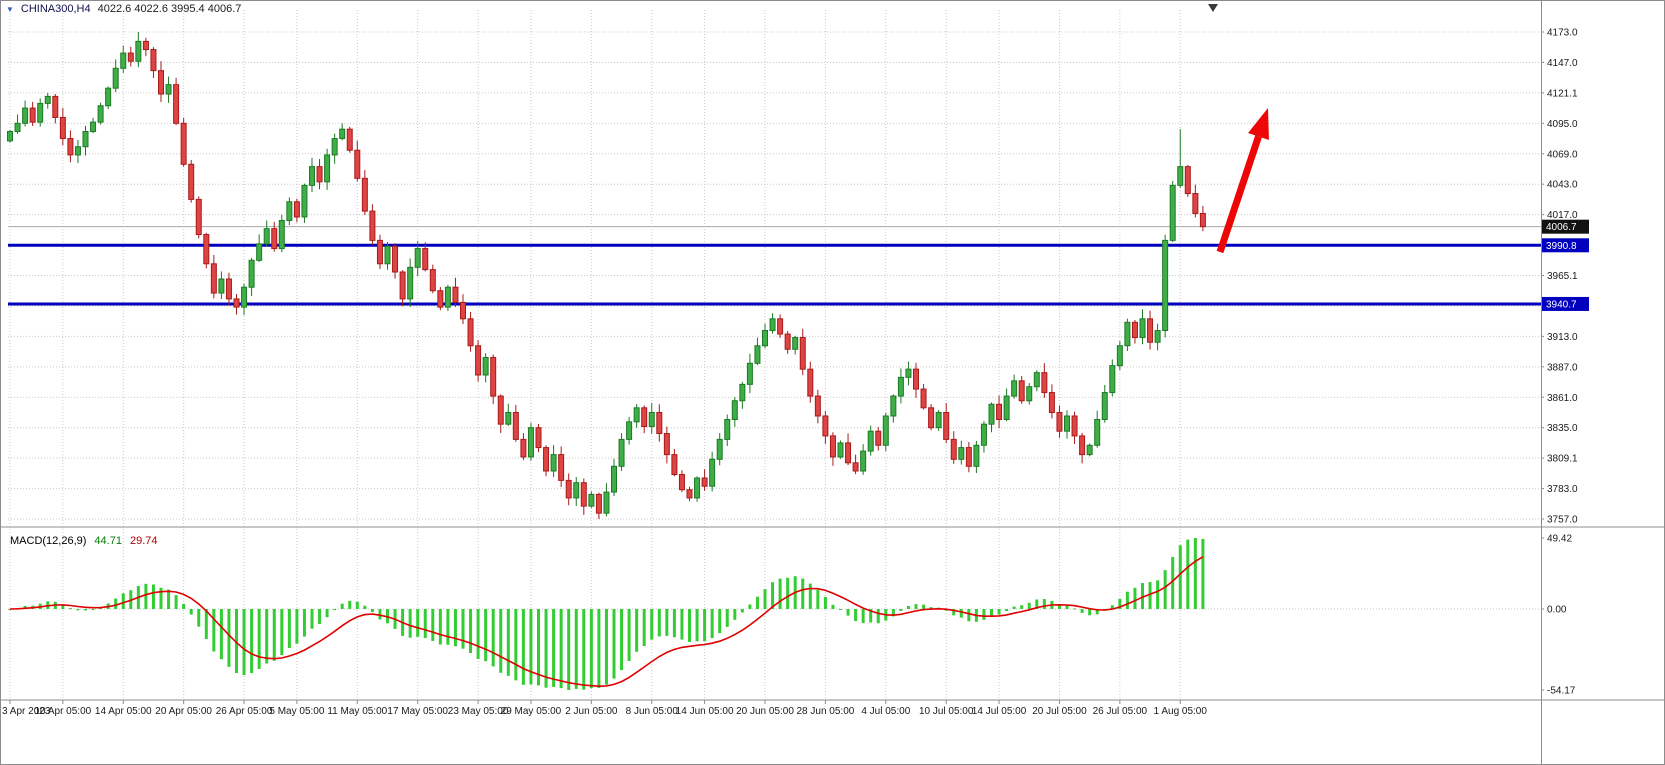 This screenshot has width=1665, height=765. What do you see at coordinates (1120, 711) in the screenshot?
I see `svg-text: 26 Jul 05:00` at bounding box center [1120, 711].